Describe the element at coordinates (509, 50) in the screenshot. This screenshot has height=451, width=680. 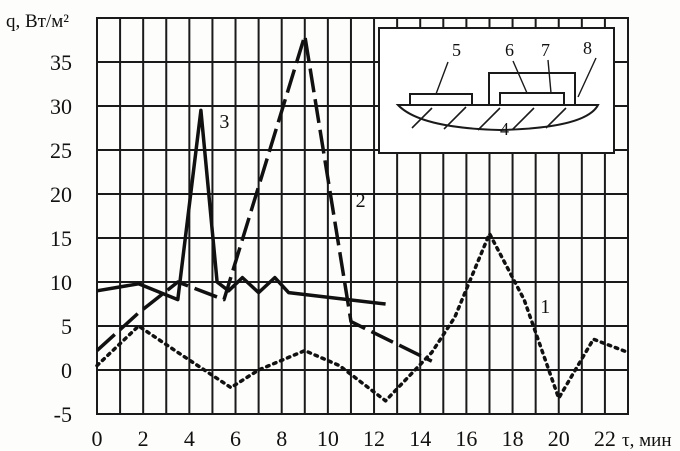
I see `inset-label-6: 6` at that location.